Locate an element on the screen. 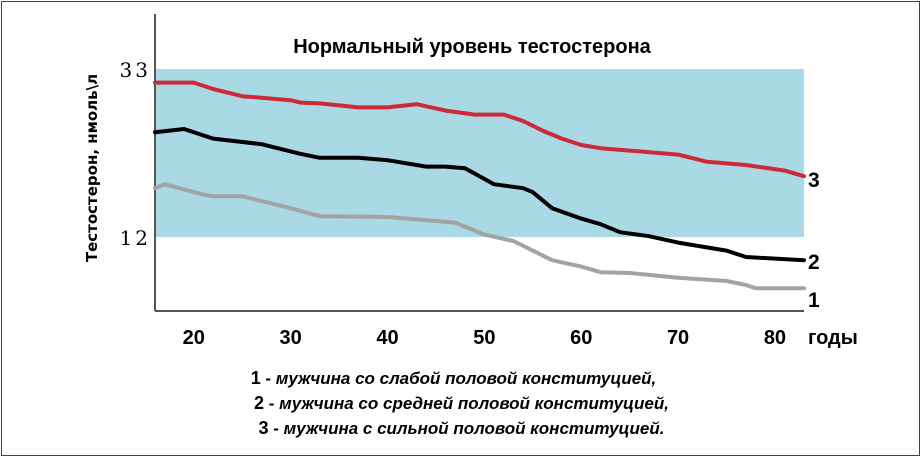 This screenshot has width=923, height=459. y-axis-label: Тестостерон, нмоль\л is located at coordinates (92, 168).